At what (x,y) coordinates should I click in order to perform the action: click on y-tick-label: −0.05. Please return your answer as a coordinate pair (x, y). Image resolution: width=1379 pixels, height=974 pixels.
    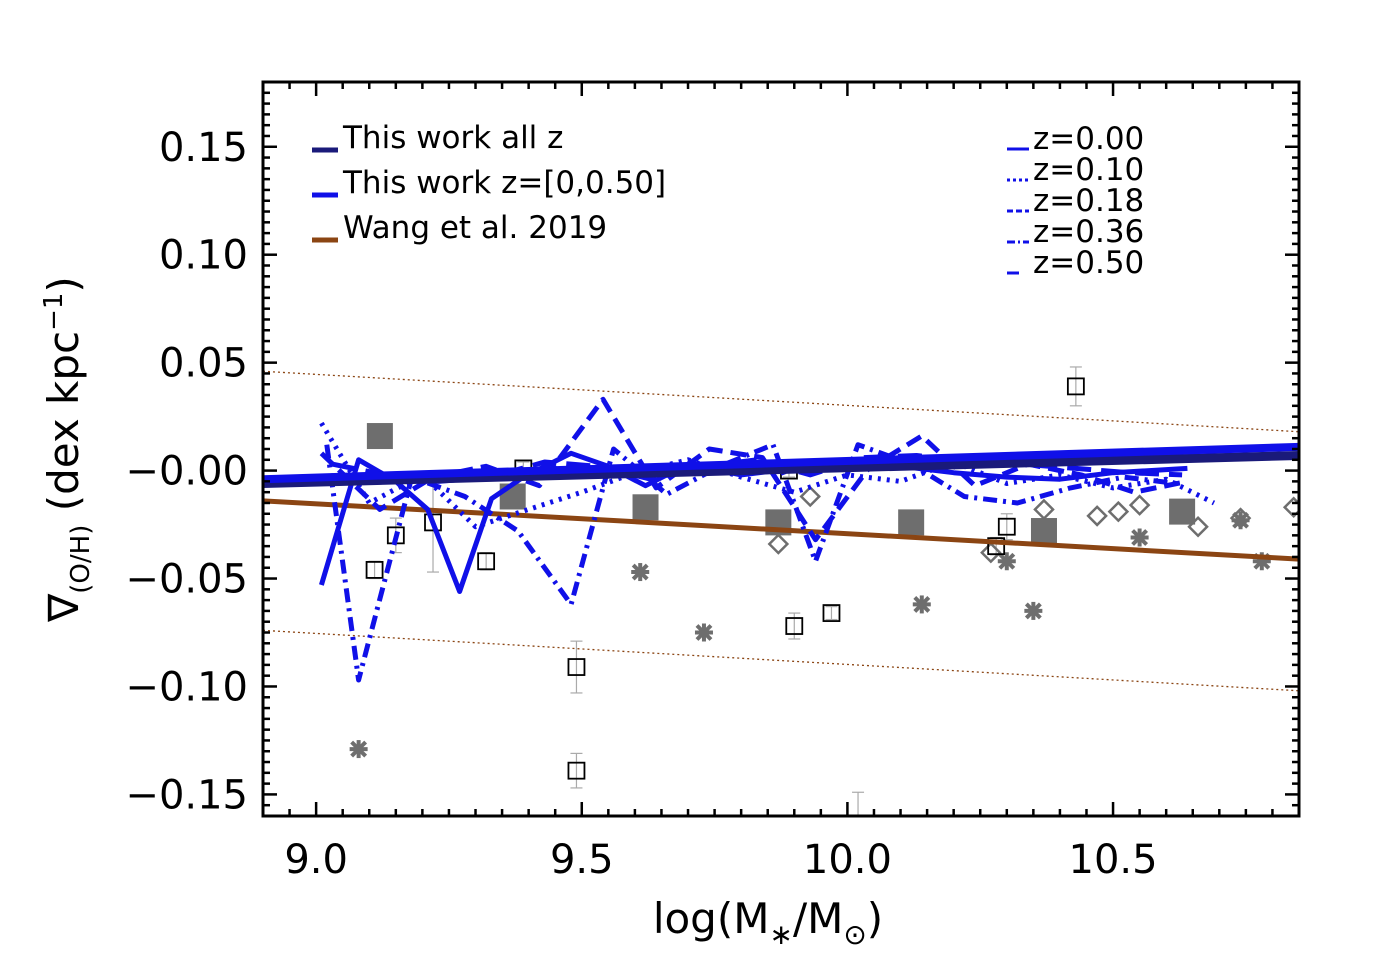
    Looking at the image, I should click on (186, 580).